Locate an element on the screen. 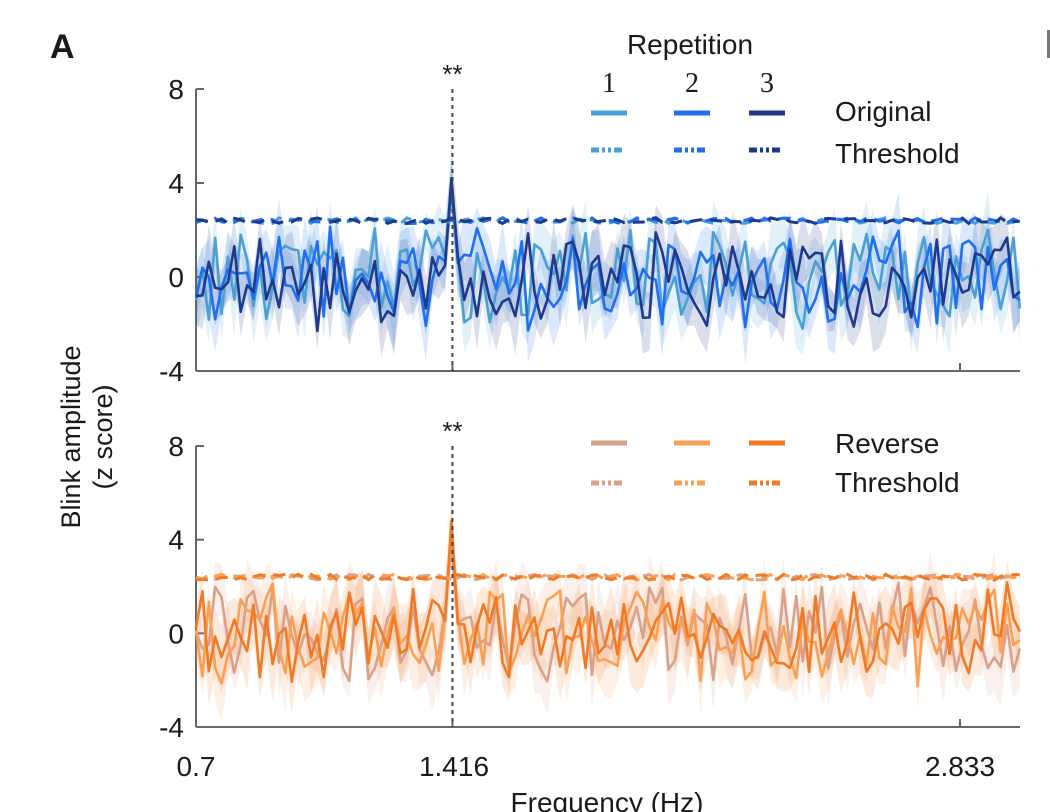 This screenshot has width=1050, height=812. adjacent-panel-edge is located at coordinates (1048, 44).